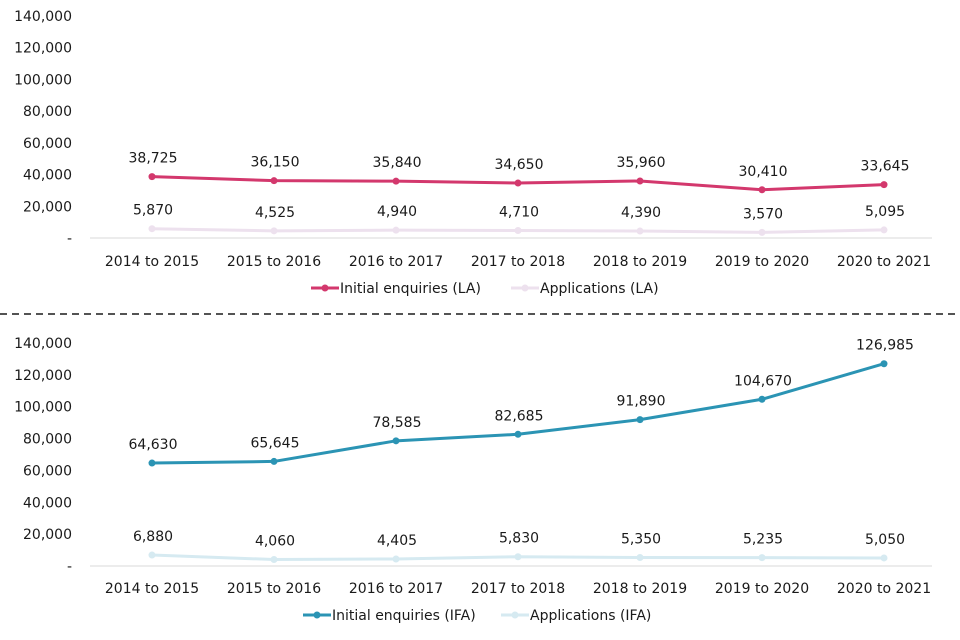 The width and height of the screenshot is (960, 640). Describe the element at coordinates (397, 423) in the screenshot. I see `data-label: 78,585` at that location.